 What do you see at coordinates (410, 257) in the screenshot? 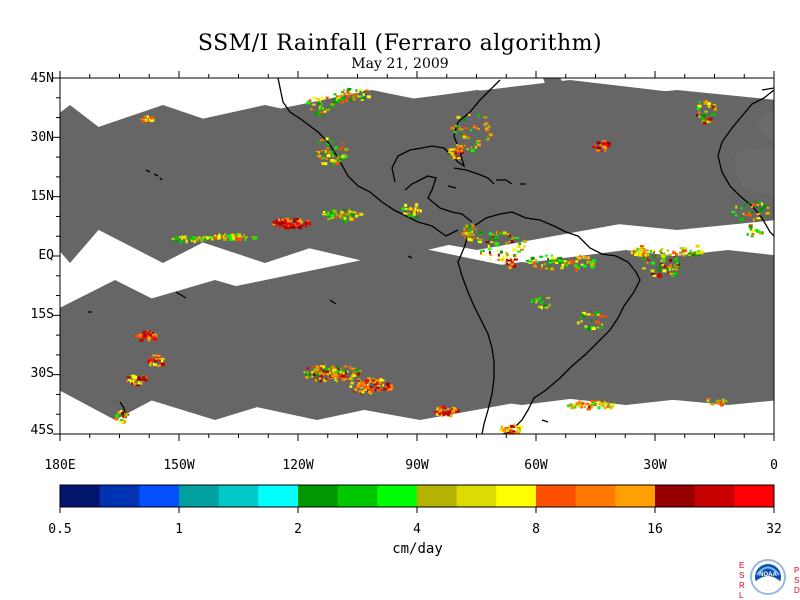
I see `coastline-galapagos` at bounding box center [410, 257].